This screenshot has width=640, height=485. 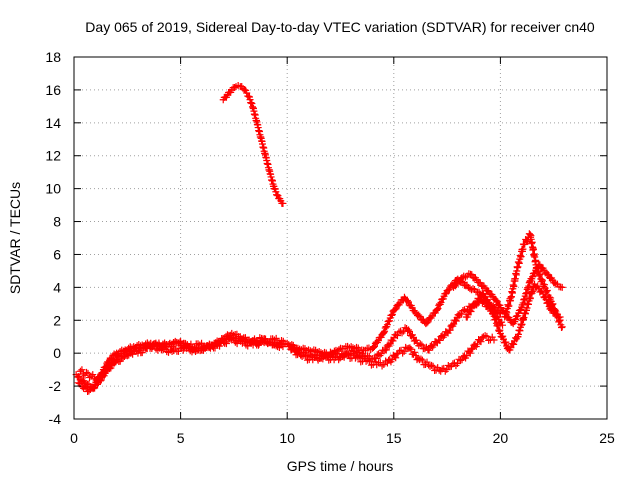 What do you see at coordinates (607, 438) in the screenshot?
I see `x-tick-label: 25` at bounding box center [607, 438].